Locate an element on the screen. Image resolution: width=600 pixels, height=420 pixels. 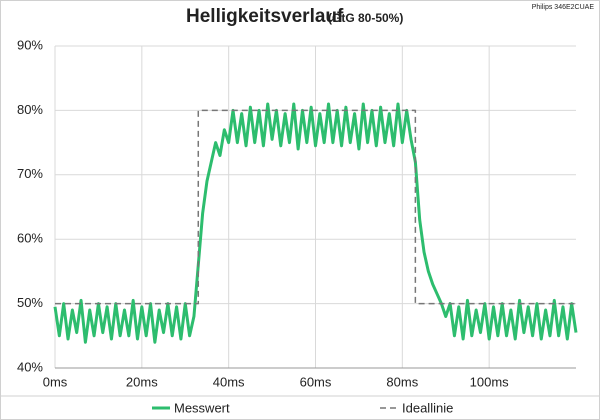
y-tick-label: 40% is located at coordinates (30, 366).